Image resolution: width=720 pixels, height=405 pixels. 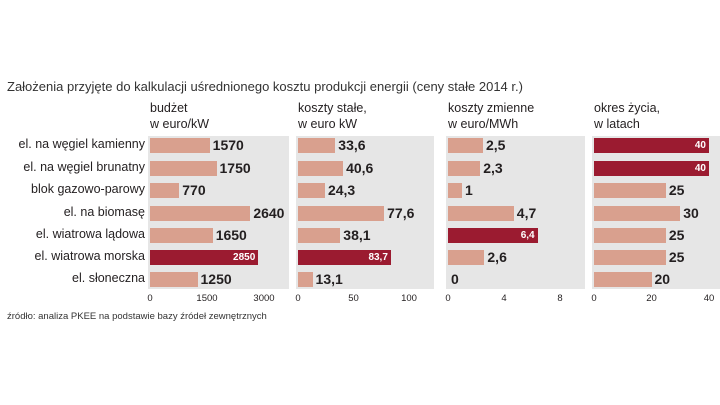 What do you see at coordinates (651, 298) in the screenshot?
I see `axis-tick-label: 20` at bounding box center [651, 298].